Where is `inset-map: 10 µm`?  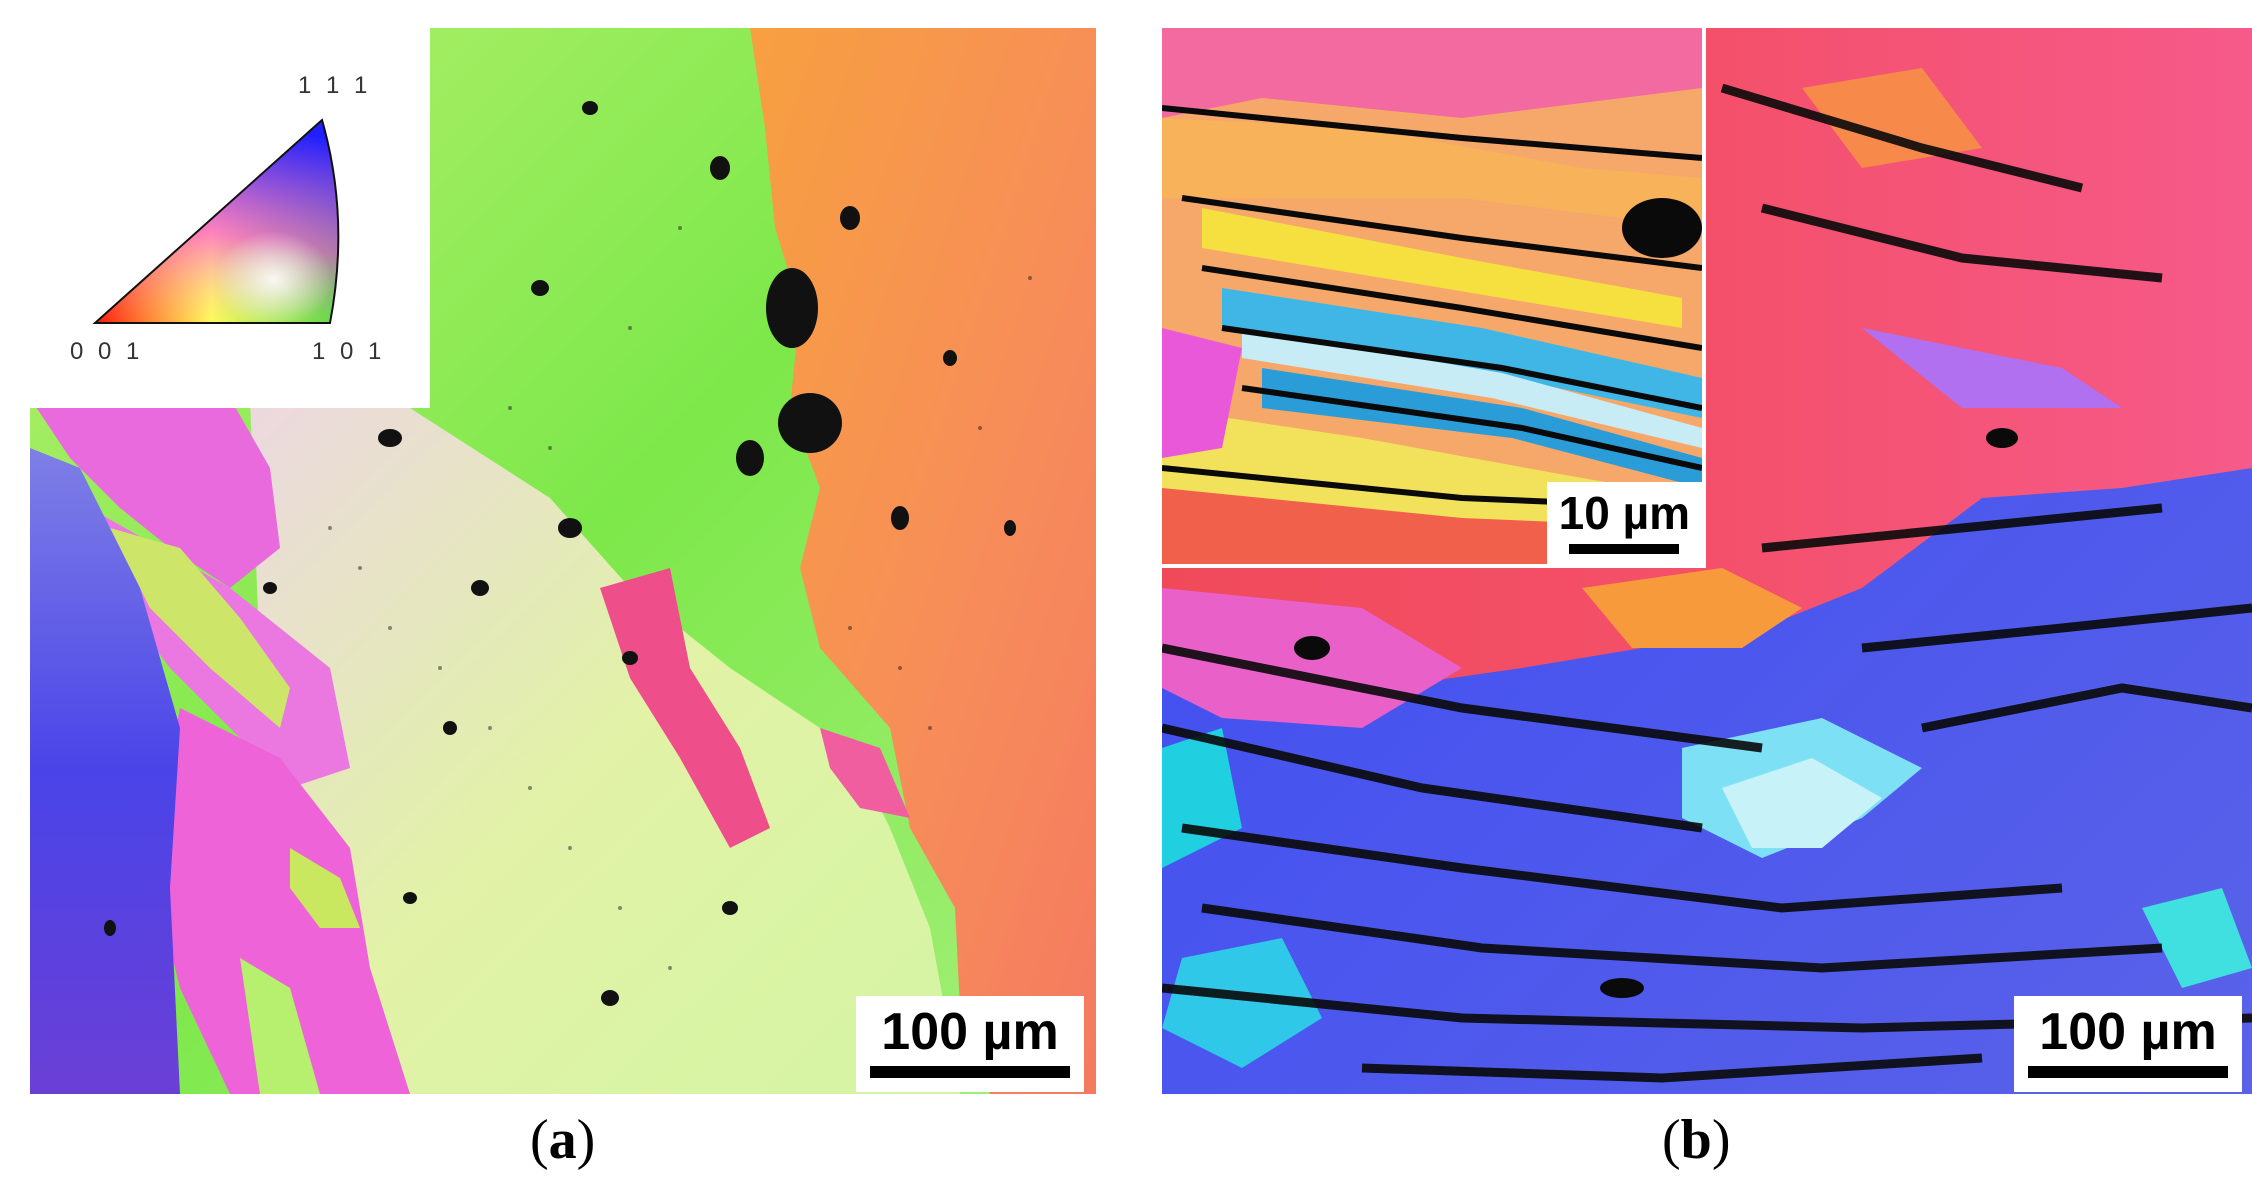 inset-map: 10 µm is located at coordinates (1434, 298).